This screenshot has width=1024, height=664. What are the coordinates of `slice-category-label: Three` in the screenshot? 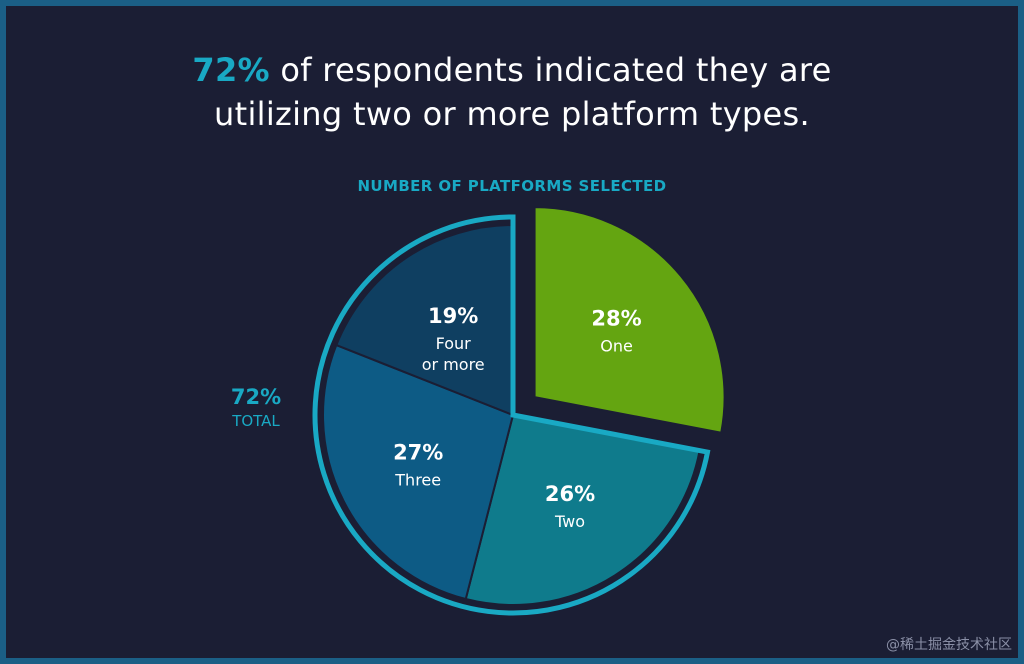 It's located at (417, 479).